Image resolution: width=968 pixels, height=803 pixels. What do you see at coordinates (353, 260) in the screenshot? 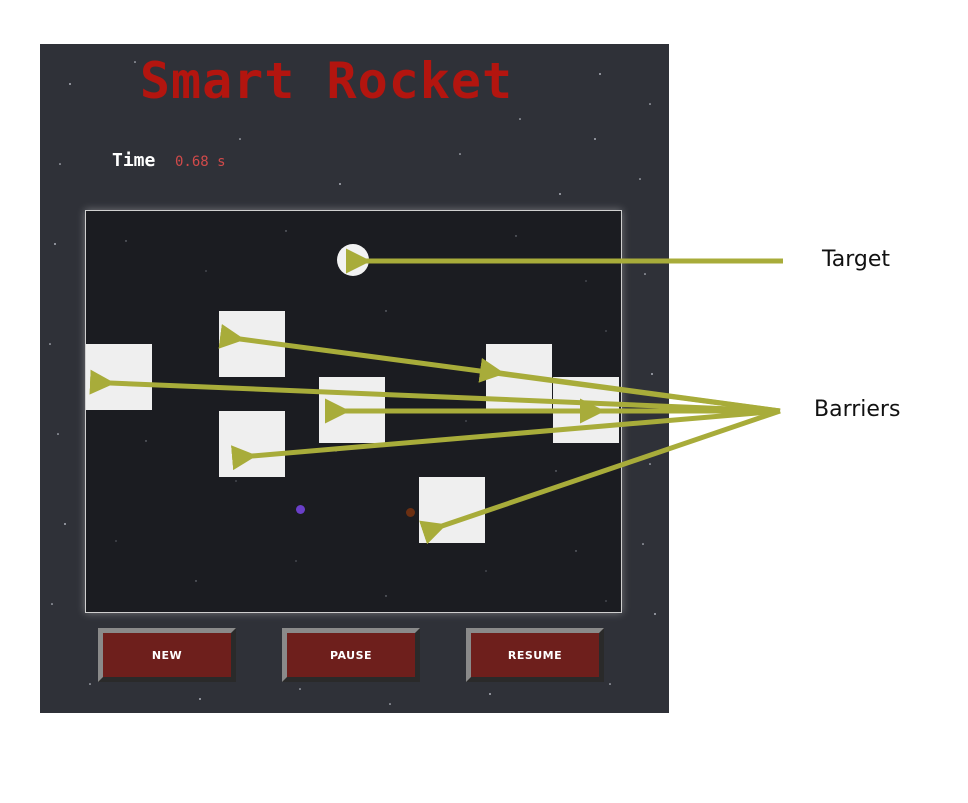
I see `target-circle` at bounding box center [353, 260].